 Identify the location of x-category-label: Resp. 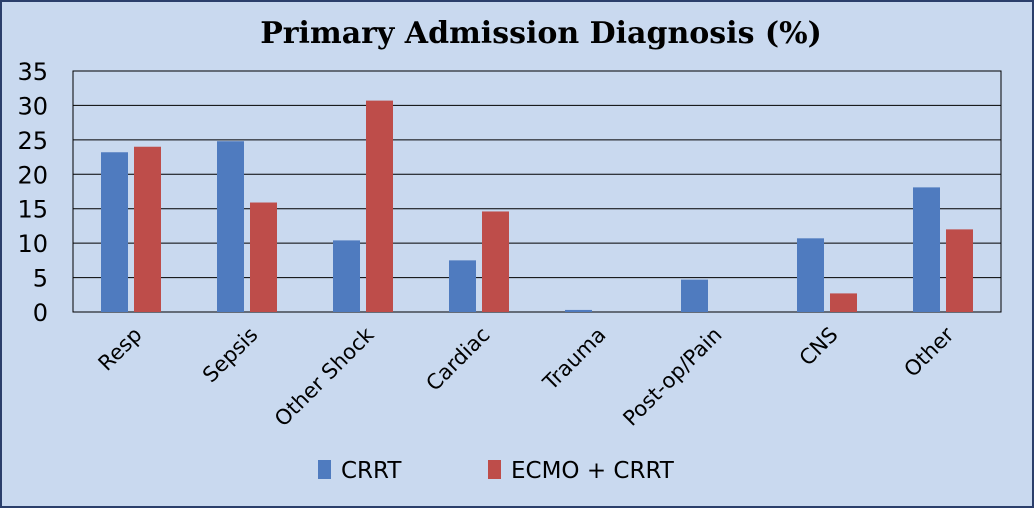
(120, 349).